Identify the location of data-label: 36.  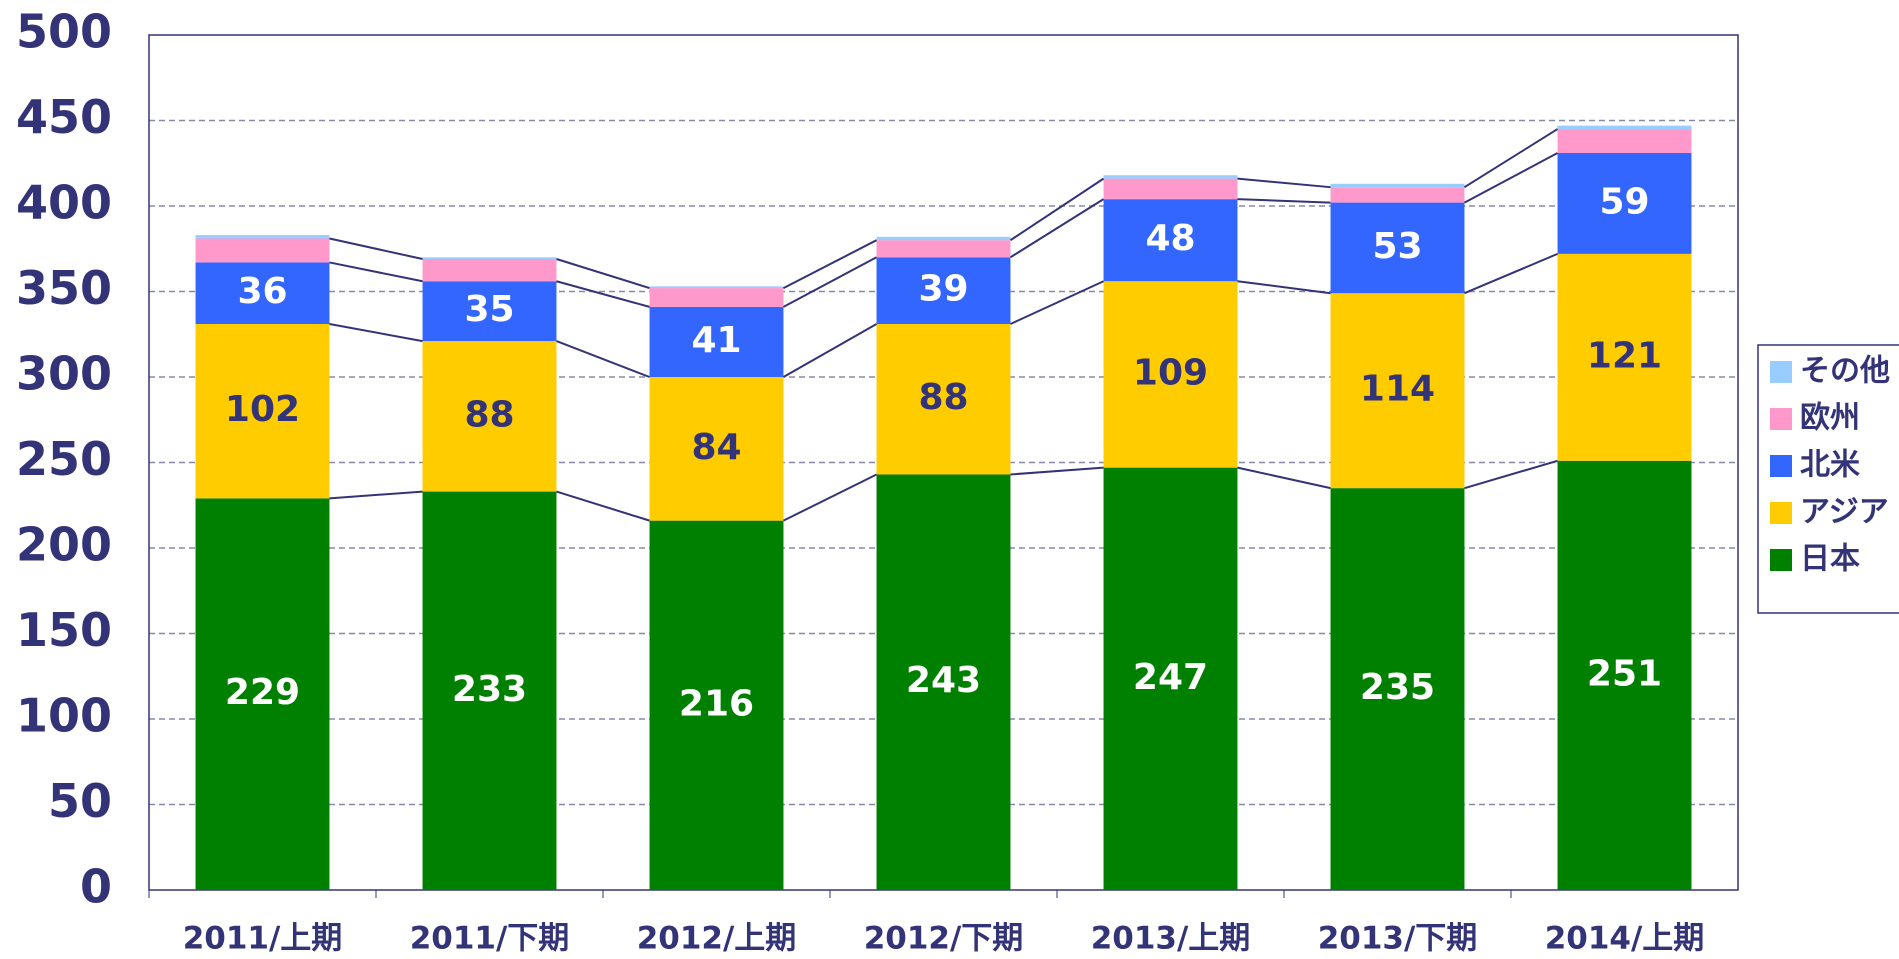
(262, 291).